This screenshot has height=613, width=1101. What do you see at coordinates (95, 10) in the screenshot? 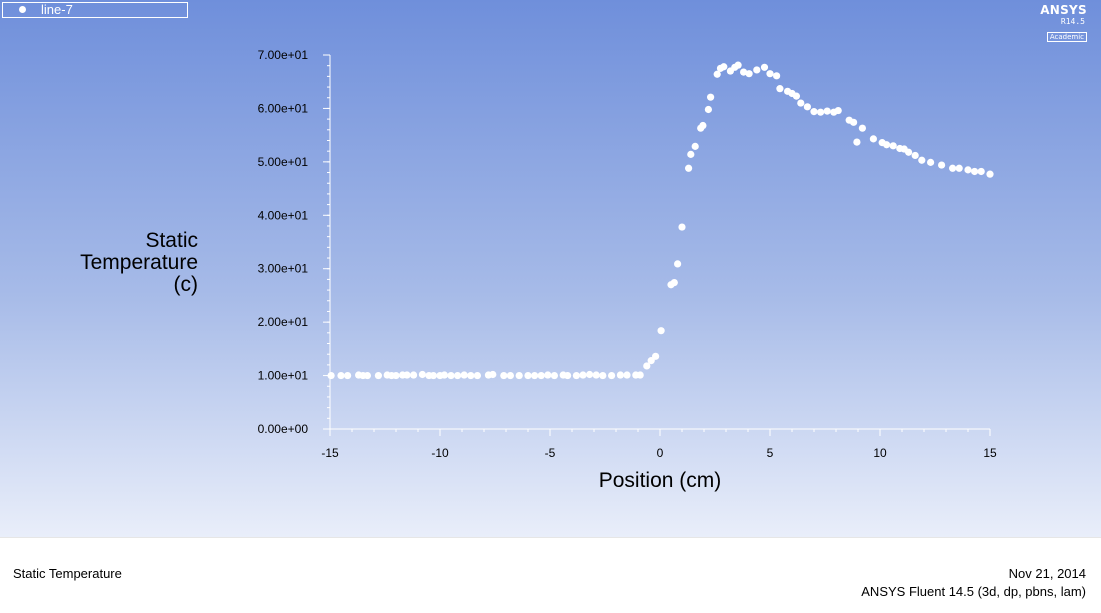
I see `legend: line-7` at bounding box center [95, 10].